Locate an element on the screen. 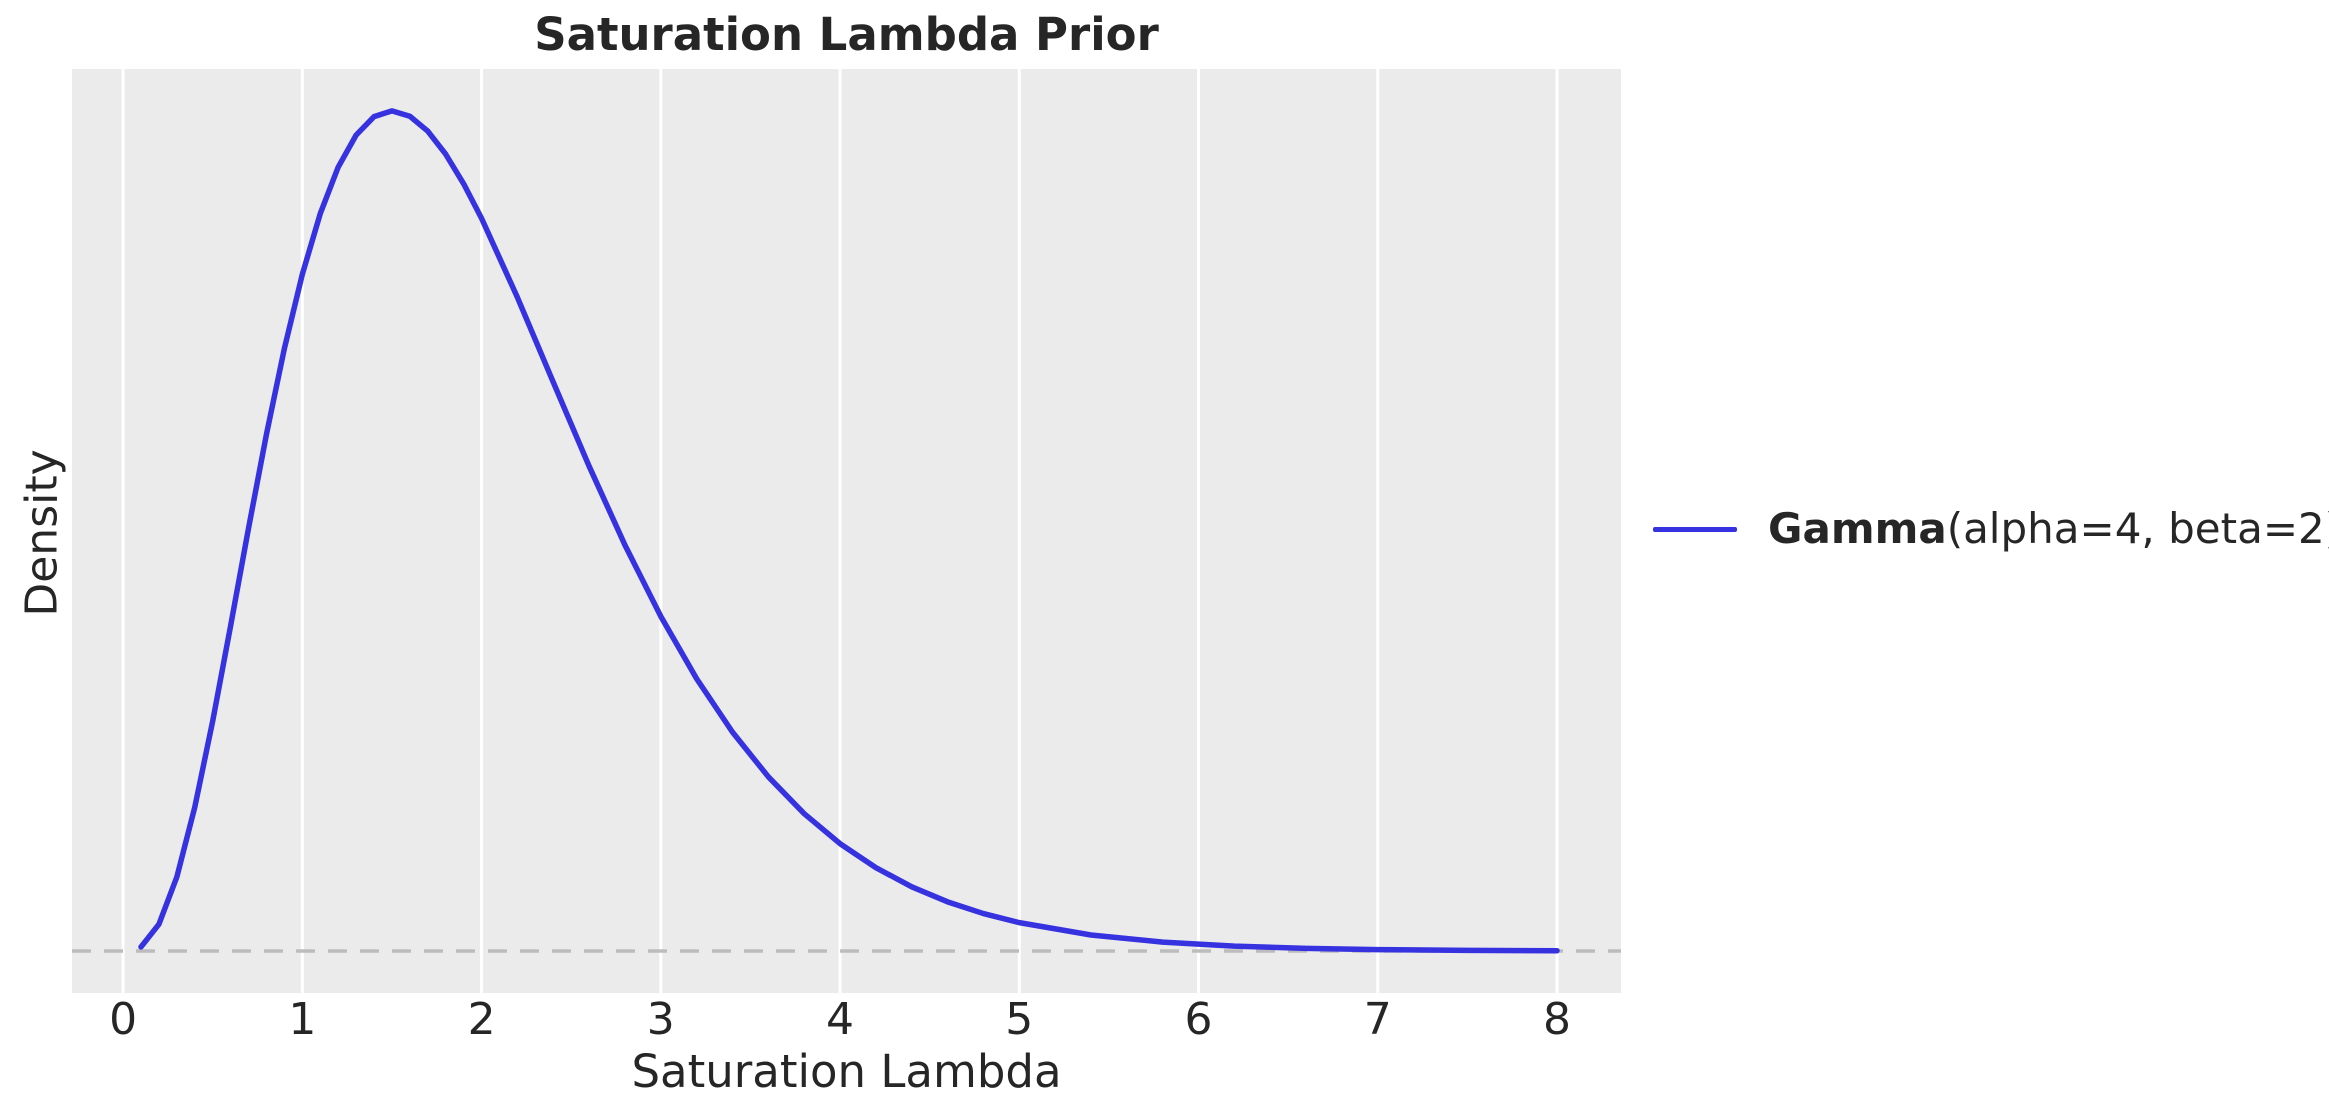  x-axis-label: Saturation Lambda is located at coordinates (846, 1071).